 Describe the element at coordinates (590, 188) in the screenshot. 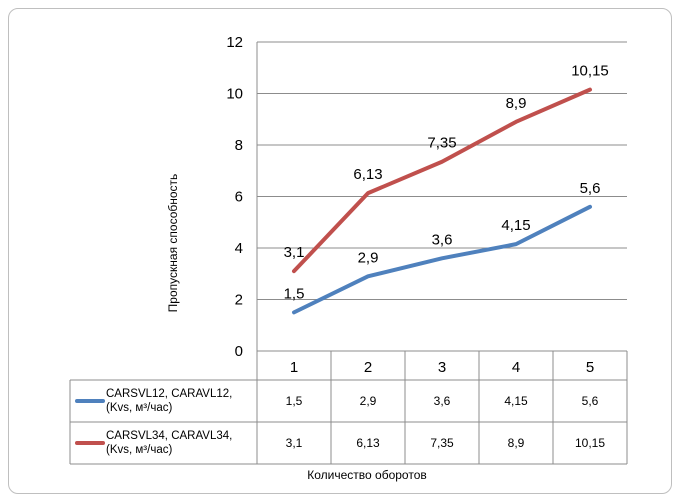

I see `data-label: 5,6` at that location.